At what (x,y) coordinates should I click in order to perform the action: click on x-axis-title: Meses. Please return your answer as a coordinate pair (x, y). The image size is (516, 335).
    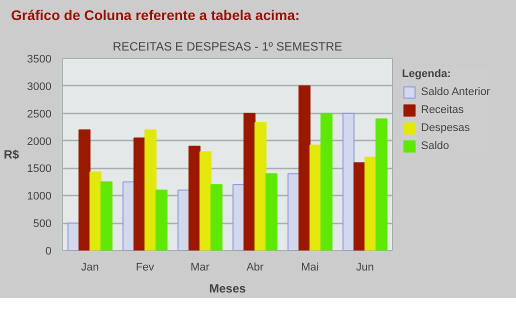
    Looking at the image, I should click on (227, 289).